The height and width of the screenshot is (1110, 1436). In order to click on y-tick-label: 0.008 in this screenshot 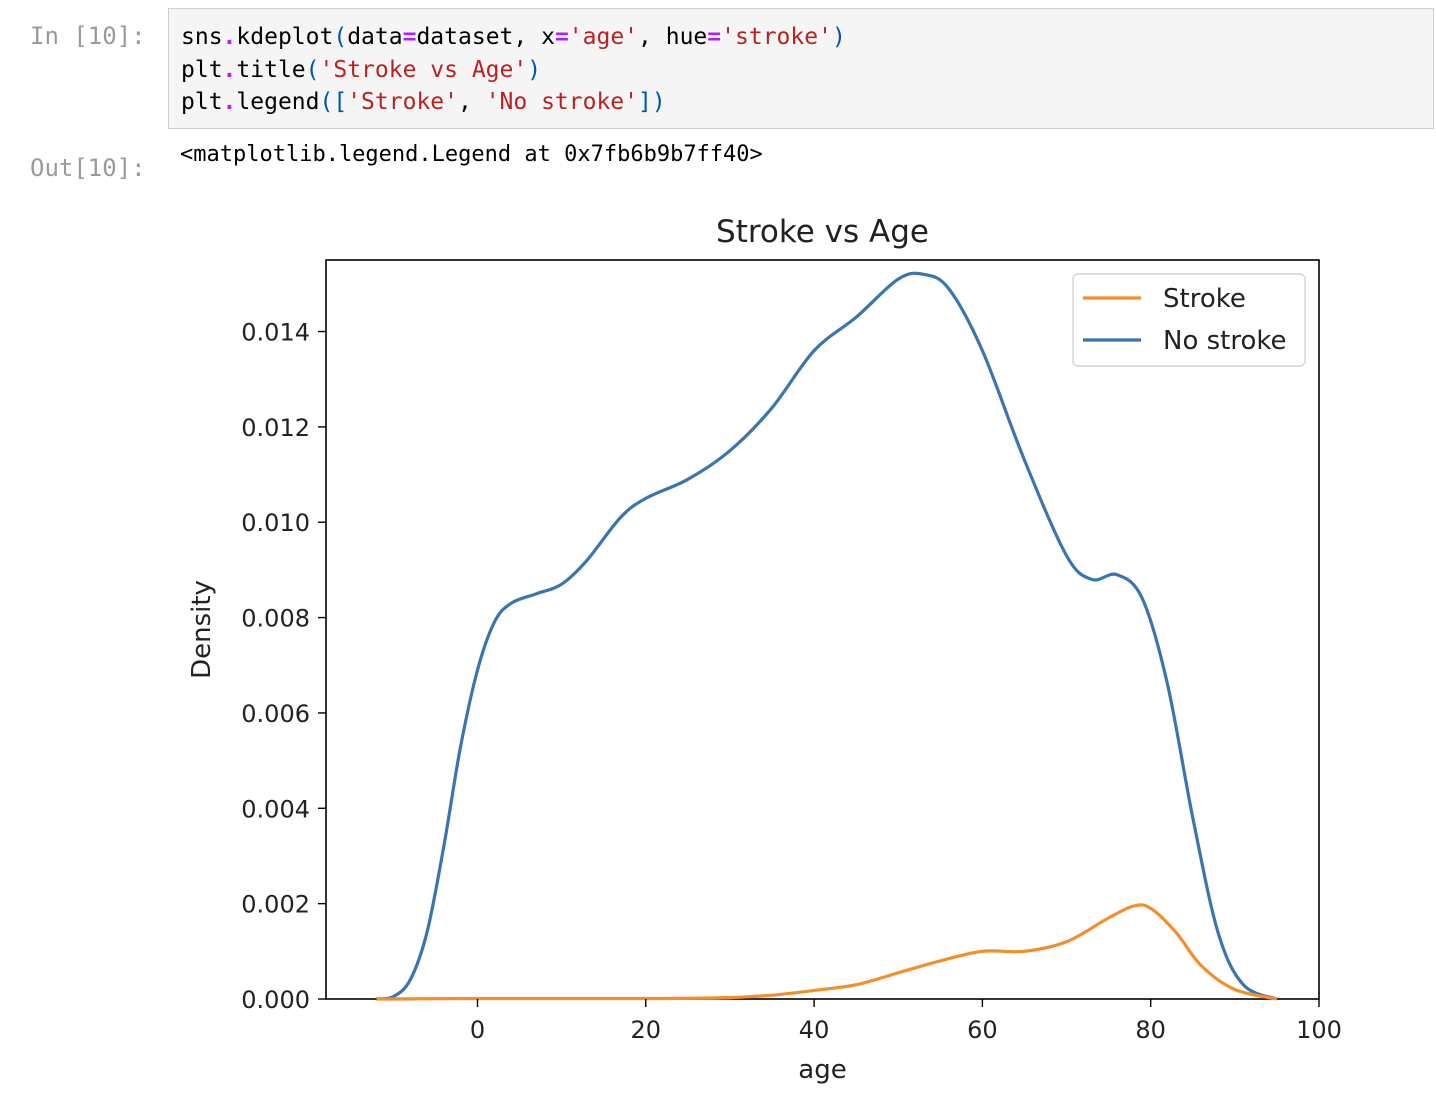, I will do `click(275, 619)`.